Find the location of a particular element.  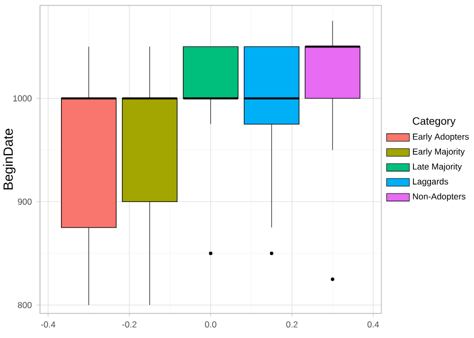

x-tick-label: -0.4 is located at coordinates (48, 324).